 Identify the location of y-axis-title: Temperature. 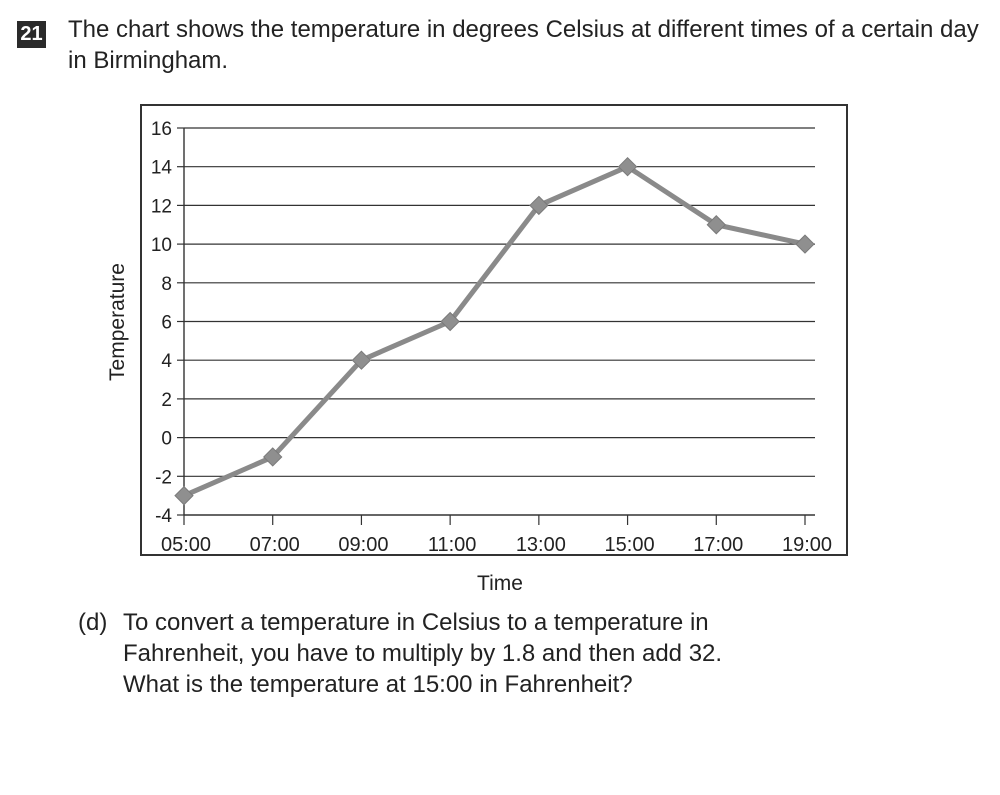
(117, 322).